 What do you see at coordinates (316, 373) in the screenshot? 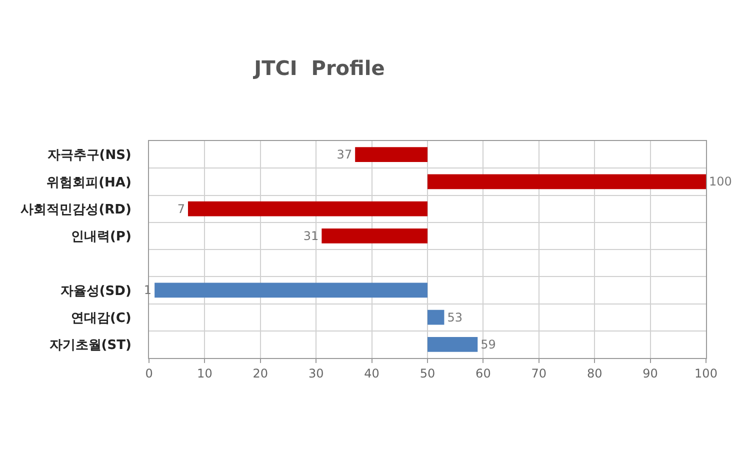
I see `x-tick-label: 30` at bounding box center [316, 373].